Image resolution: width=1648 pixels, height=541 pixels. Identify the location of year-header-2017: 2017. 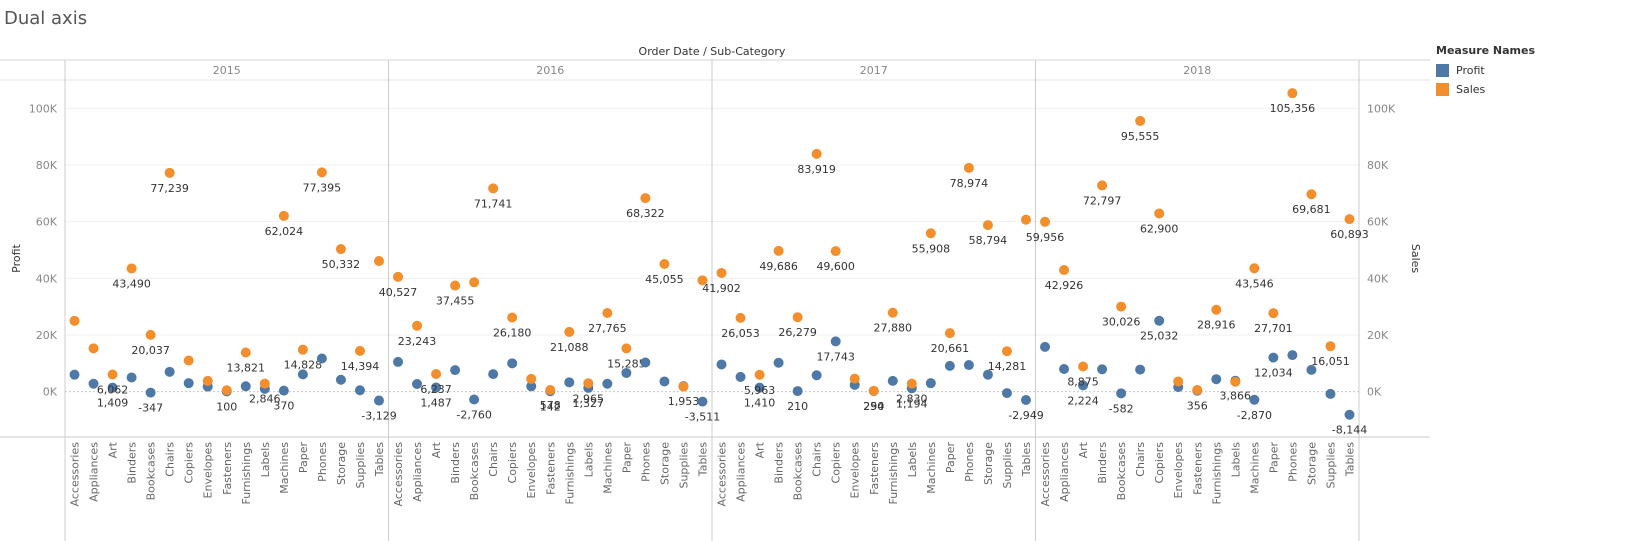
(874, 70).